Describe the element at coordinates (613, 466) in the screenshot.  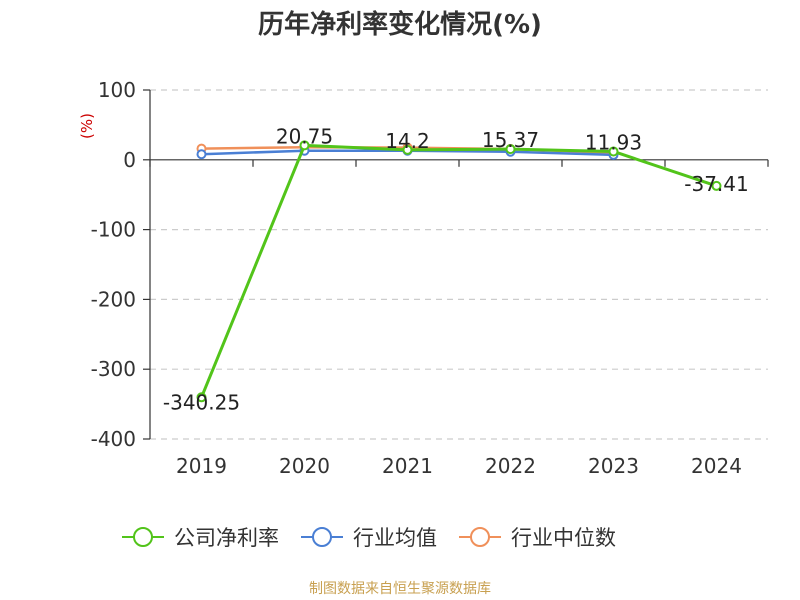
I see `x-tick-label: 2023` at that location.